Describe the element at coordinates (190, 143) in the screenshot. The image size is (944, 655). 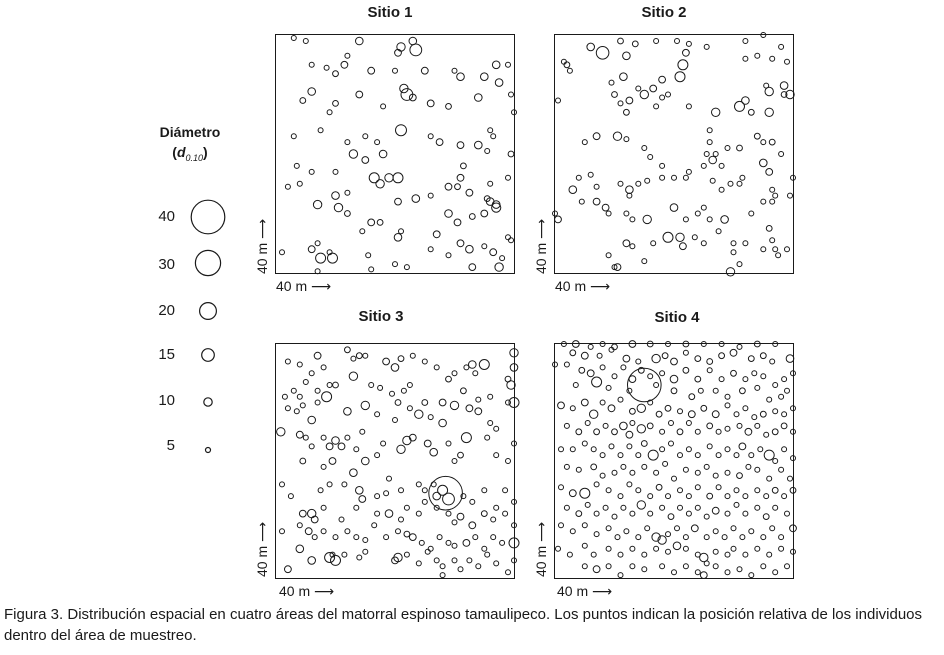
I see `legend-title: Diámetro (d0.10)` at that location.